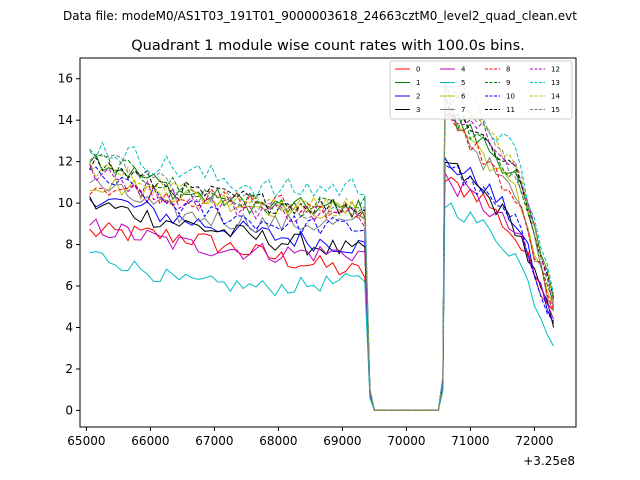 Image resolution: width=640 pixels, height=480 pixels. I want to click on legend-label-1: 1, so click(418, 83).